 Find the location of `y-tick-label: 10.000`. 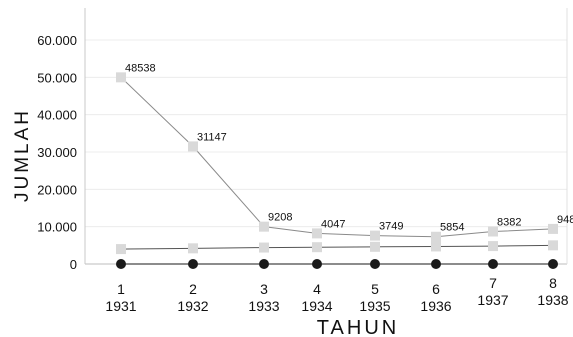

y-tick-label: 10.000 is located at coordinates (57, 227).